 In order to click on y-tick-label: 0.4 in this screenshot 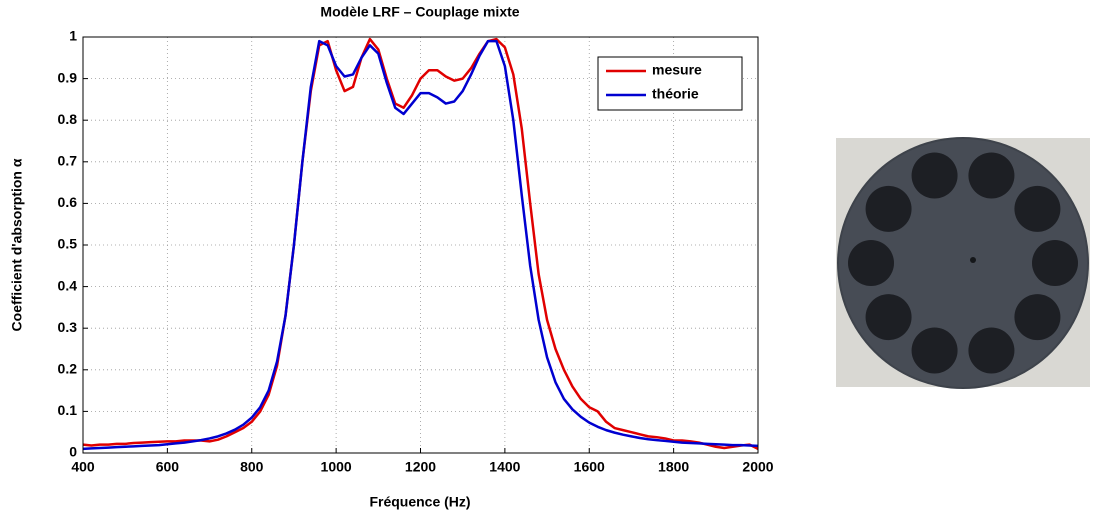, I will do `click(68, 285)`.